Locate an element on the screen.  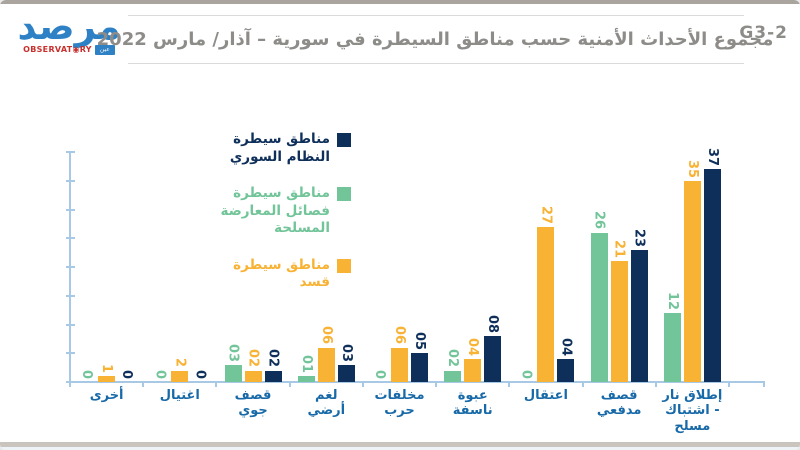
bar-with-label: 12 is located at coordinates (672, 336).